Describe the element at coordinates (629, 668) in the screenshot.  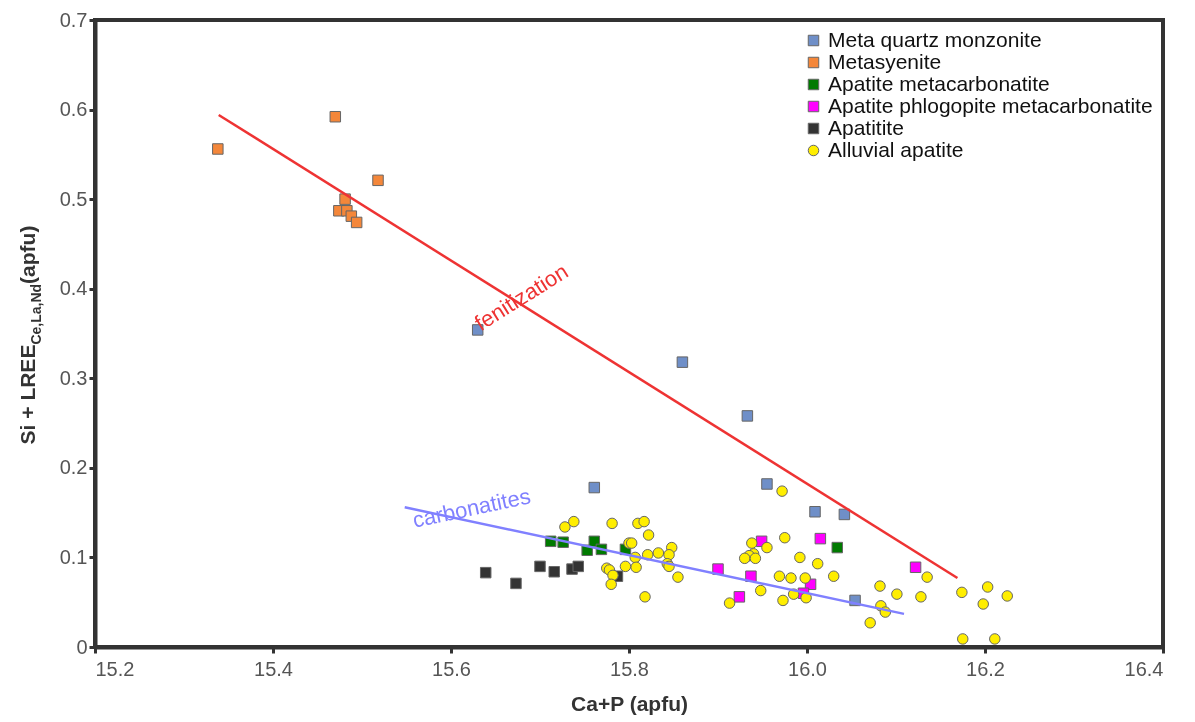
I see `x-tick-label: 15.8` at that location.